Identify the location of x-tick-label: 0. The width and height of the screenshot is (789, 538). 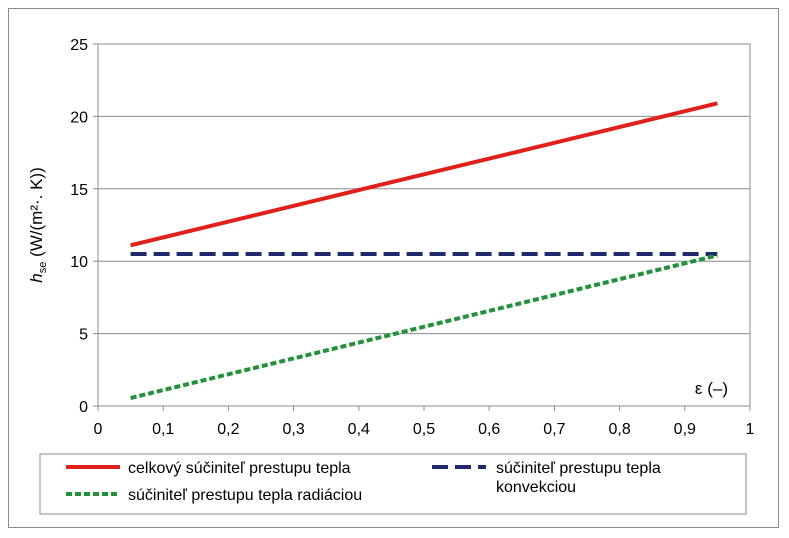
(98, 429).